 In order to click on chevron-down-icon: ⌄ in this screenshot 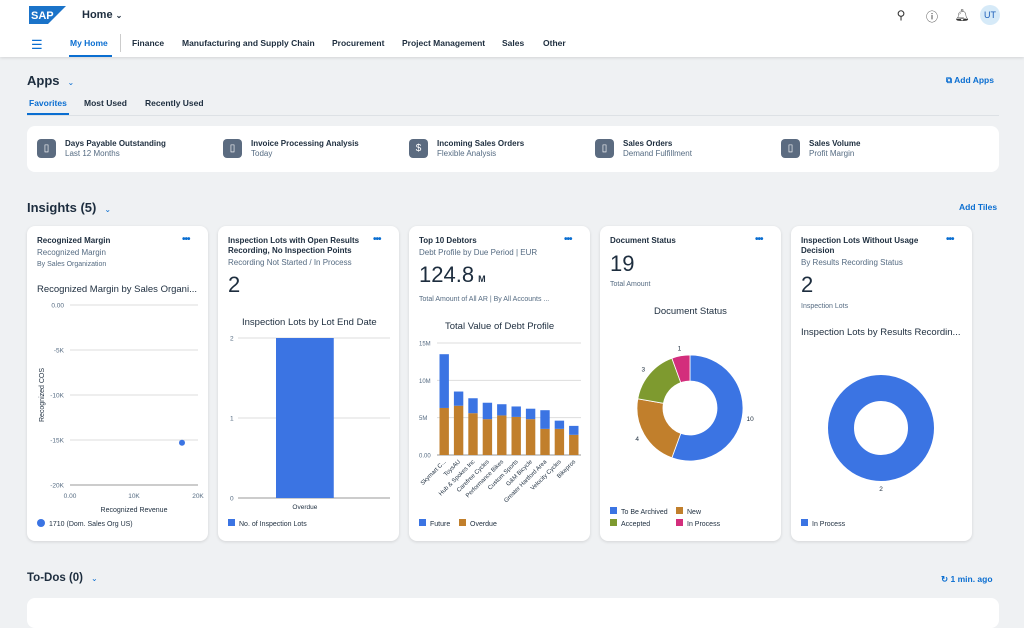, I will do `click(119, 15)`.